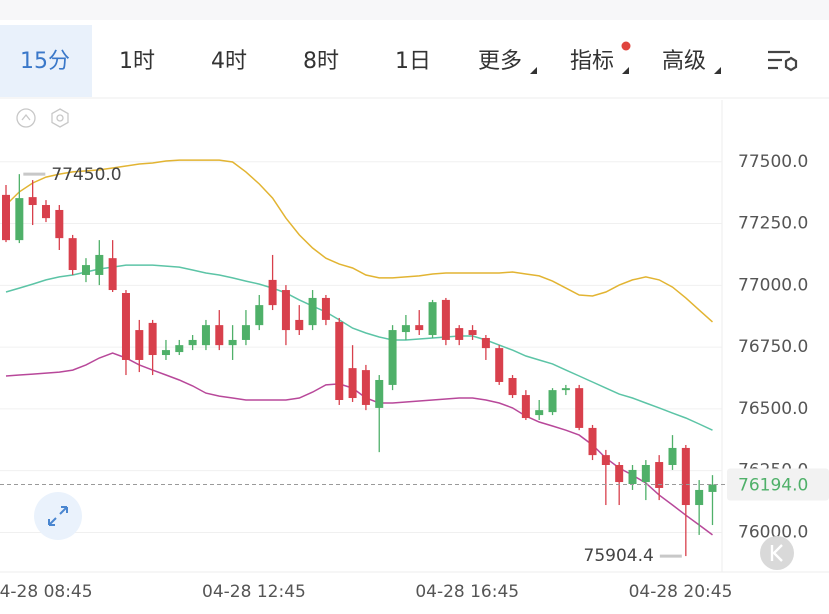  Describe the element at coordinates (321, 61) in the screenshot. I see `tab: 8时` at that location.